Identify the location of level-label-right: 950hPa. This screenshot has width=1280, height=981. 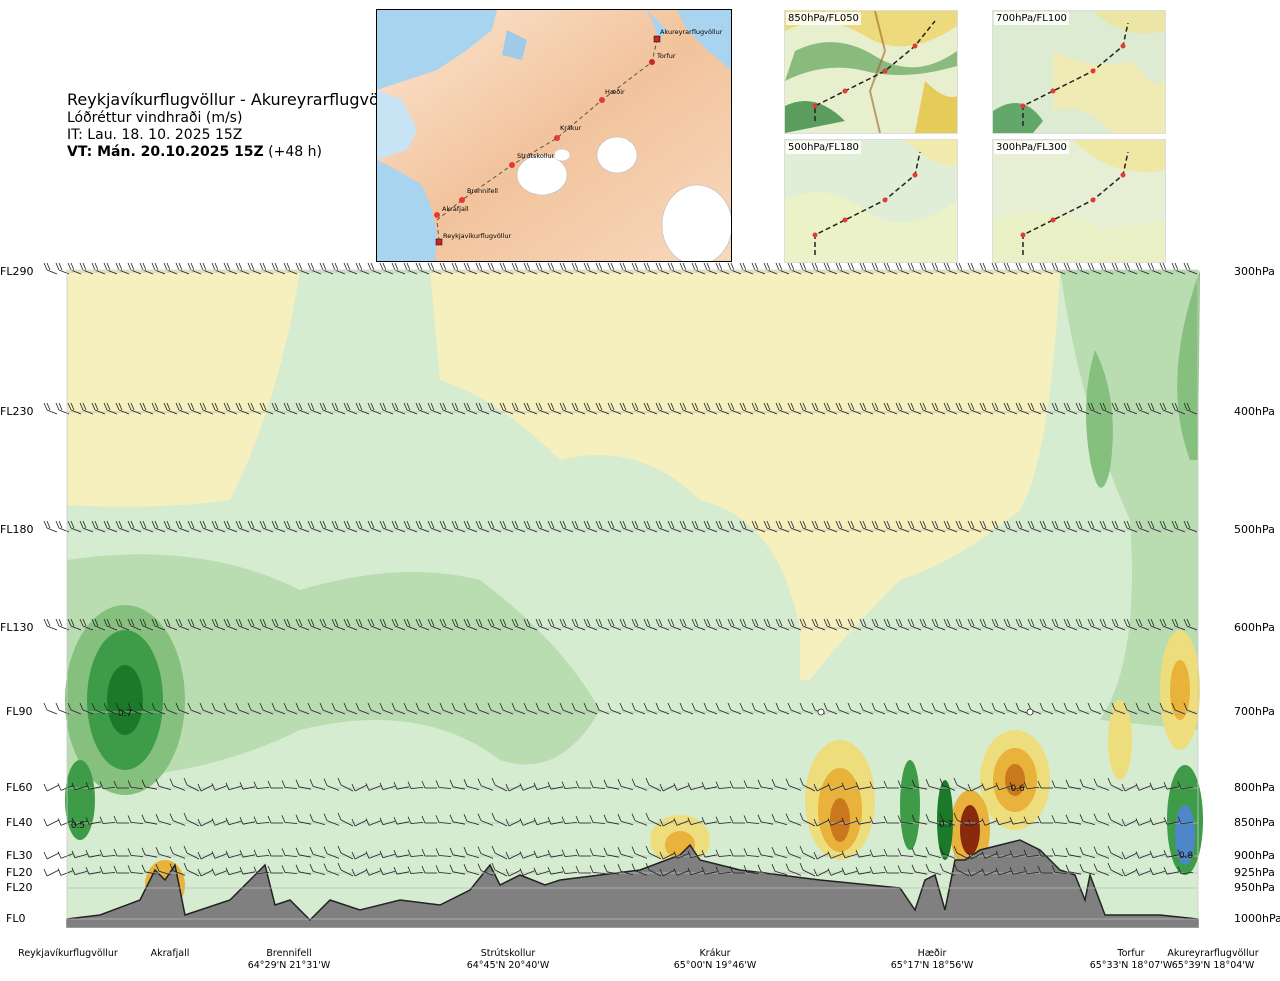
(1254, 887).